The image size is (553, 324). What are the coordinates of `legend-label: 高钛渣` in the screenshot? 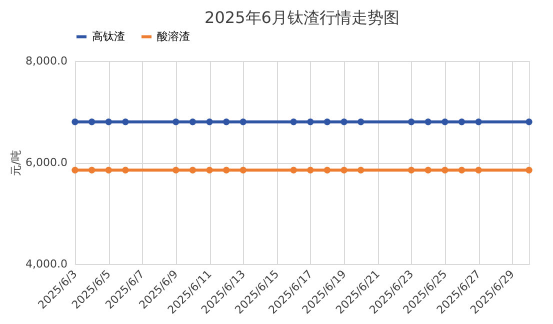 It's located at (108, 36).